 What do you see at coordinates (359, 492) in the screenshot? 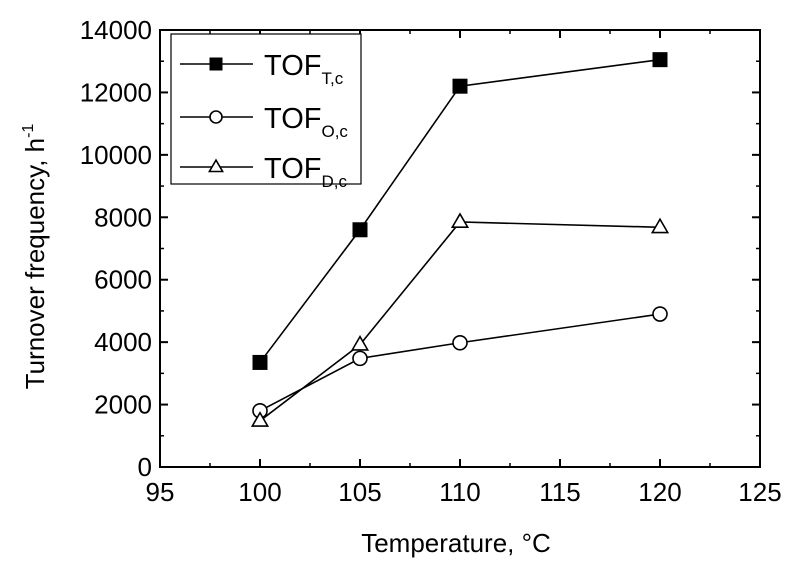
I see `x-tick-label: 105` at bounding box center [359, 492].